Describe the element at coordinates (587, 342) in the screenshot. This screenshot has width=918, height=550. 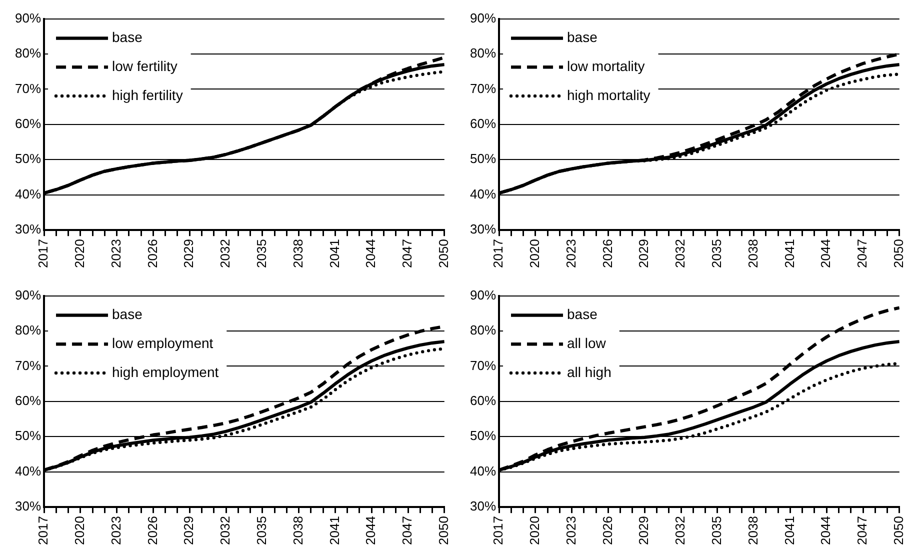
I see `legend-label: all low` at that location.